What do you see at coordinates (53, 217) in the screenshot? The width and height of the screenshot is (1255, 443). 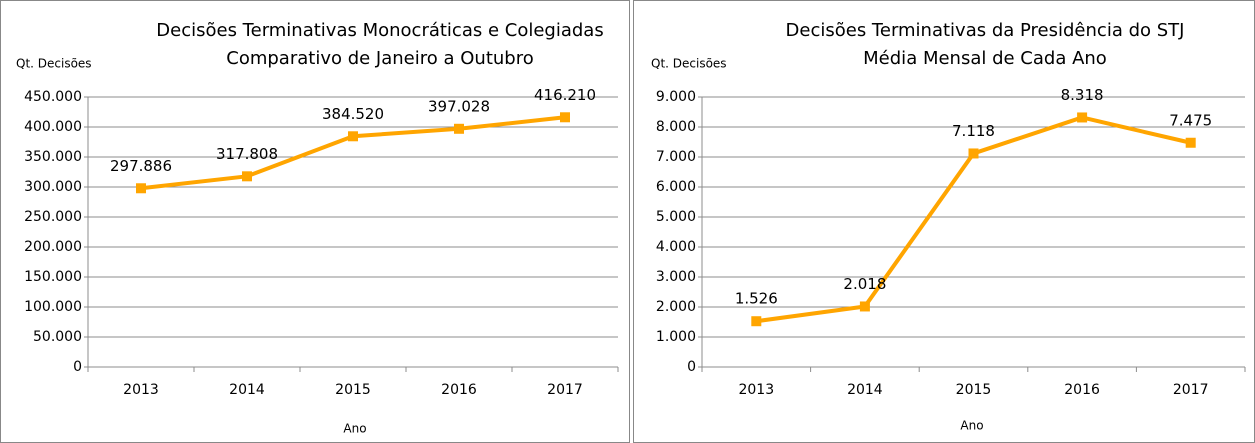 I see `y-tick-label: 250.000` at bounding box center [53, 217].